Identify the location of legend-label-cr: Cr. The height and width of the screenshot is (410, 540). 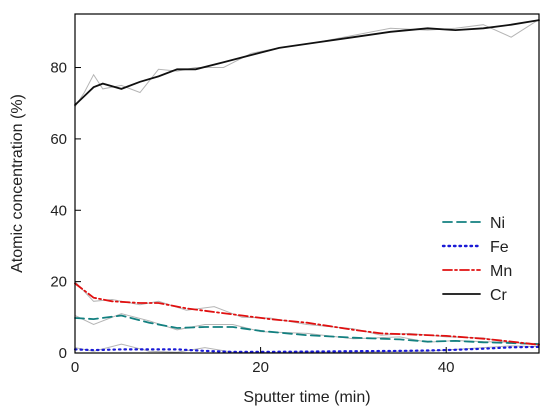
(499, 295).